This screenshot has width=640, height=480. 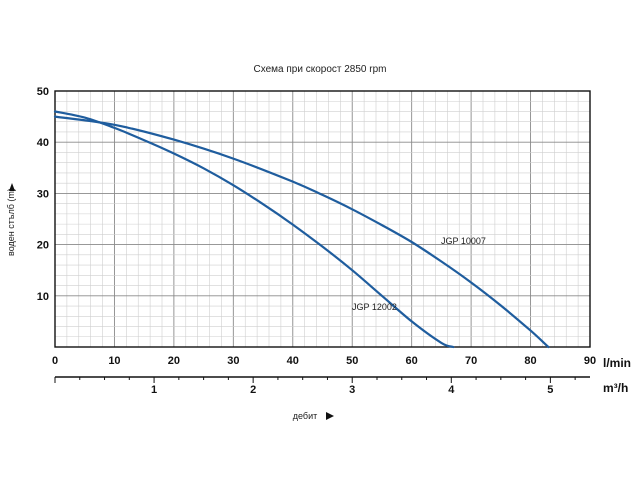 I want to click on x-tick-label: 30, so click(x=233, y=361).